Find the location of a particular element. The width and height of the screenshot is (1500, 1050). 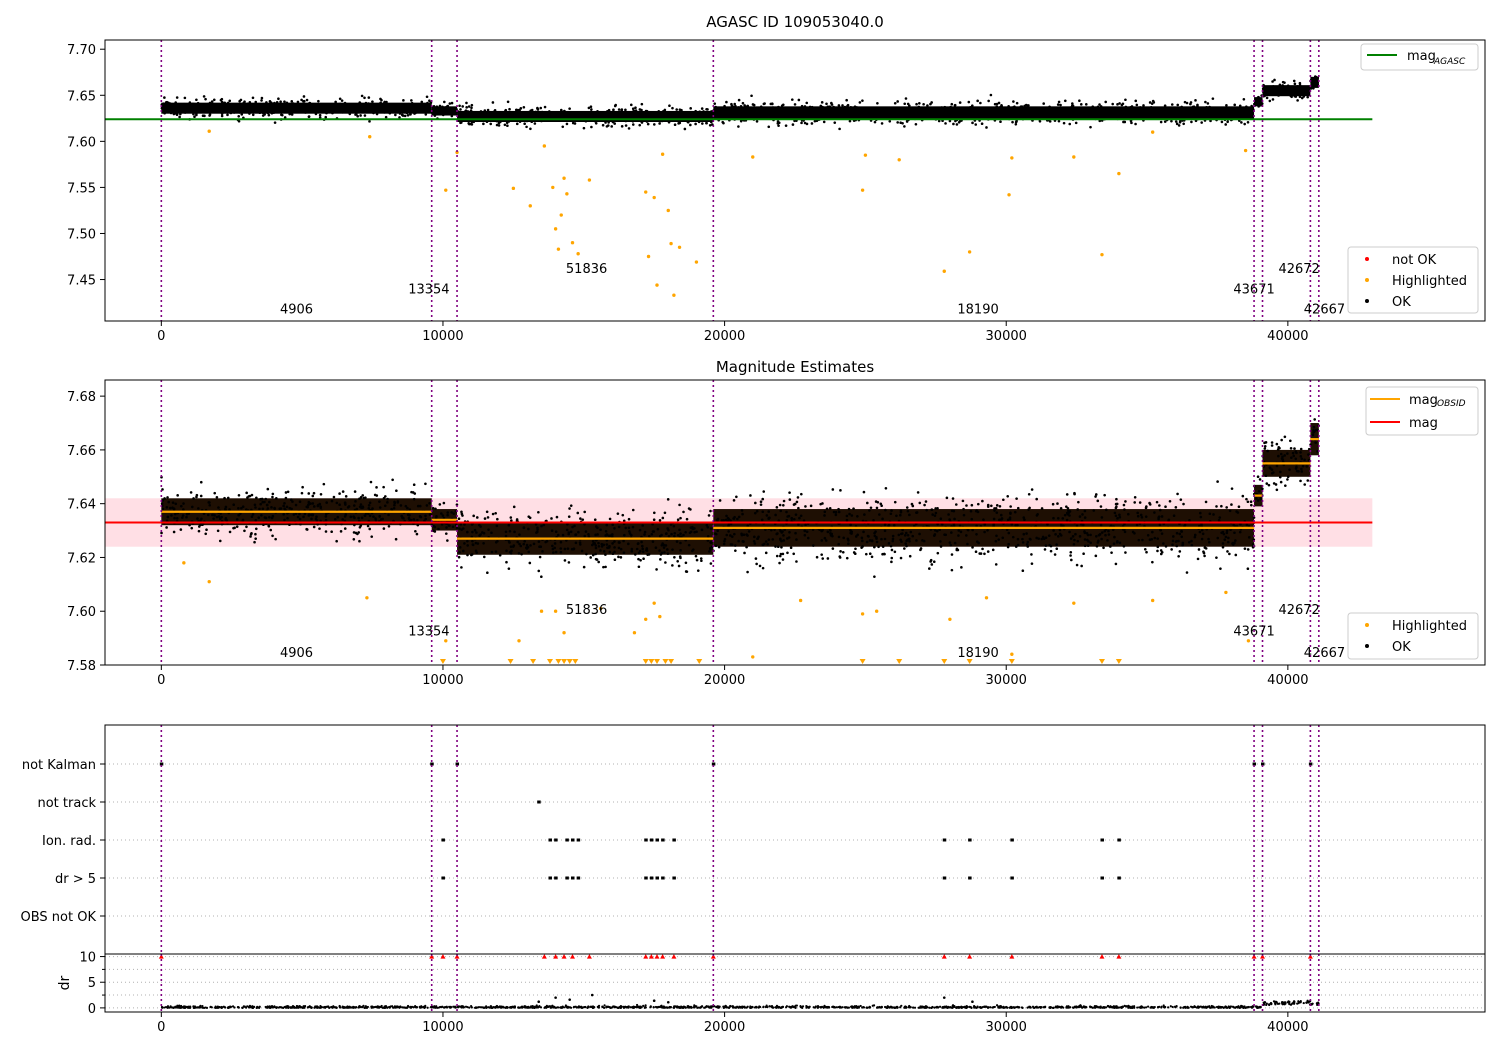

magnitude-cloud-core is located at coordinates (1258, 102).